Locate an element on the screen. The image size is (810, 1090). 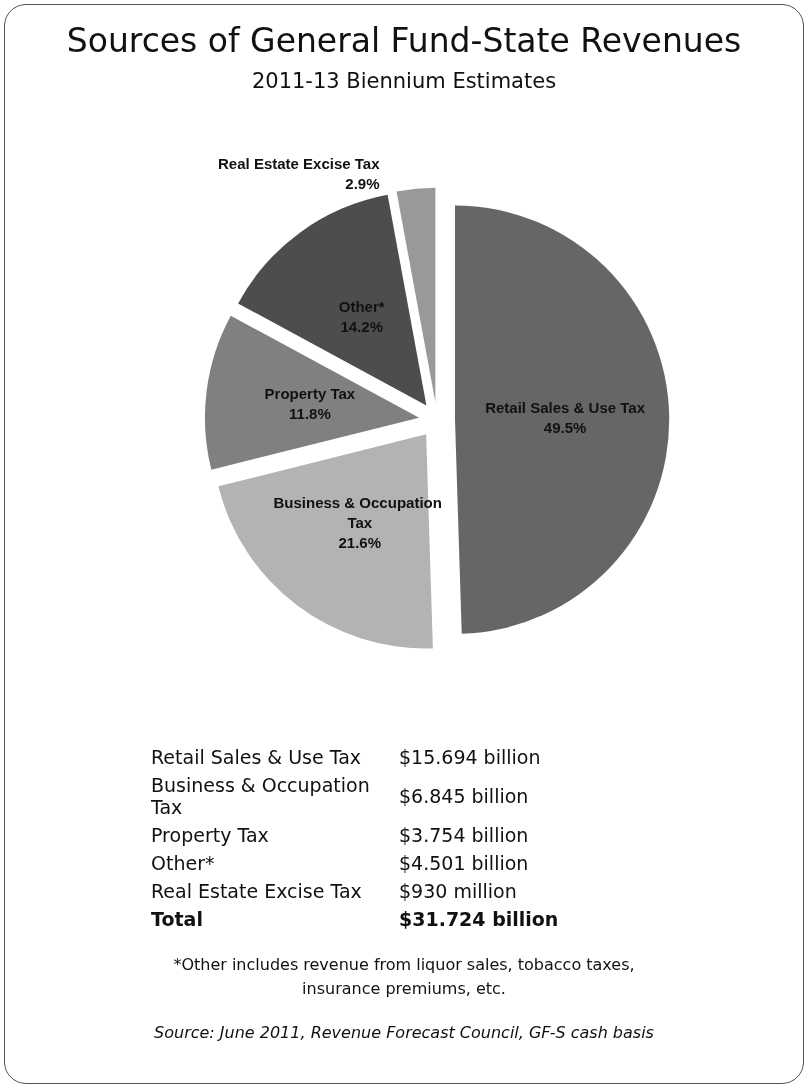
source-note: Source: June 2011, Revenue Forecast Council, GF-S cash basis is located at coordinates (404, 1032).